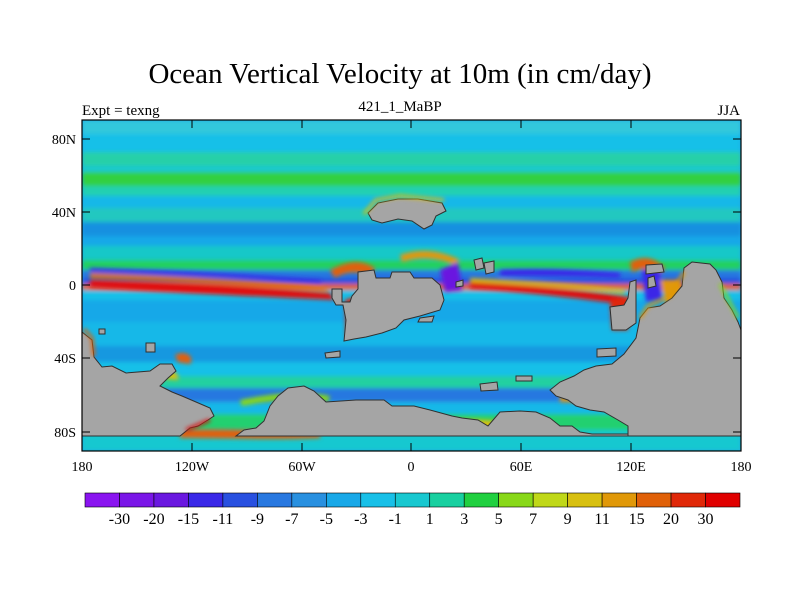 This screenshot has width=800, height=600. What do you see at coordinates (671, 519) in the screenshot?
I see `colorbar-label: 20` at bounding box center [671, 519].